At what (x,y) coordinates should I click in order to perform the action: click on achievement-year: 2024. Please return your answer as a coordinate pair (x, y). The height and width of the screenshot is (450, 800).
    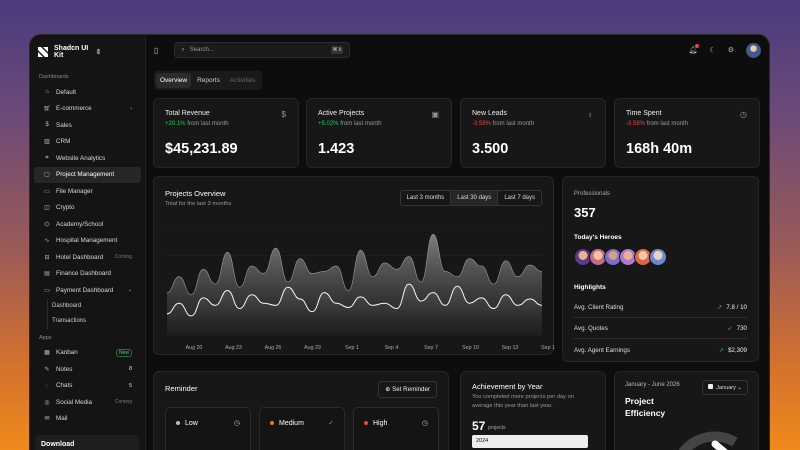
    Looking at the image, I should click on (482, 441).